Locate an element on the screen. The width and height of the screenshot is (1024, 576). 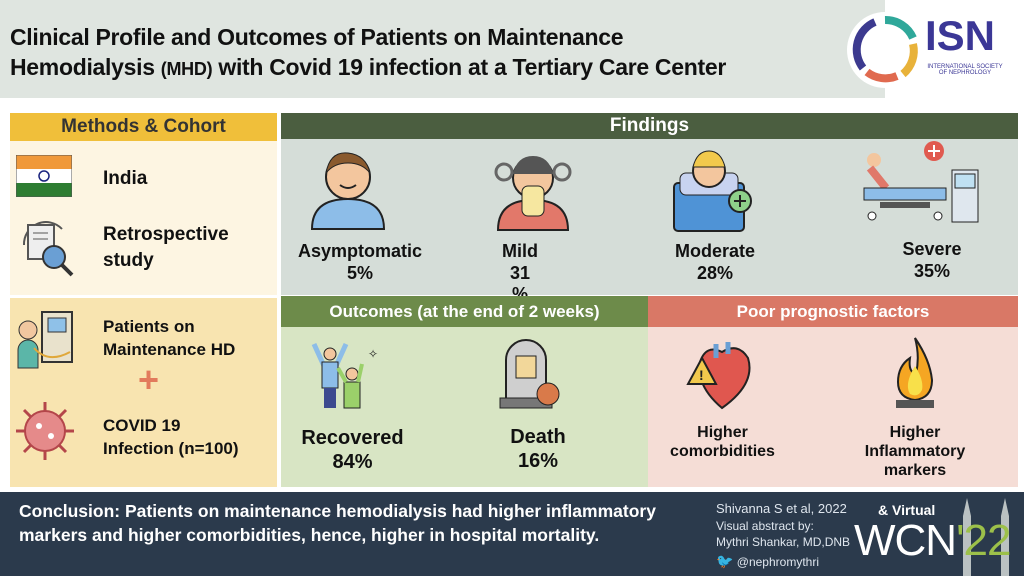
finding-label: Mild is located at coordinates (520, 251).